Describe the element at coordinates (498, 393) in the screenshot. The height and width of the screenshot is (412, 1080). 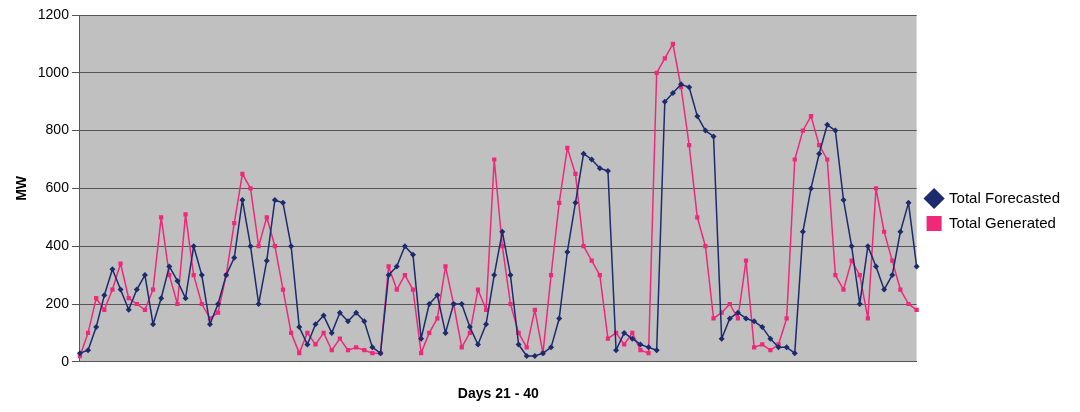
I see `x-axis-title: Days 21 - 40` at that location.